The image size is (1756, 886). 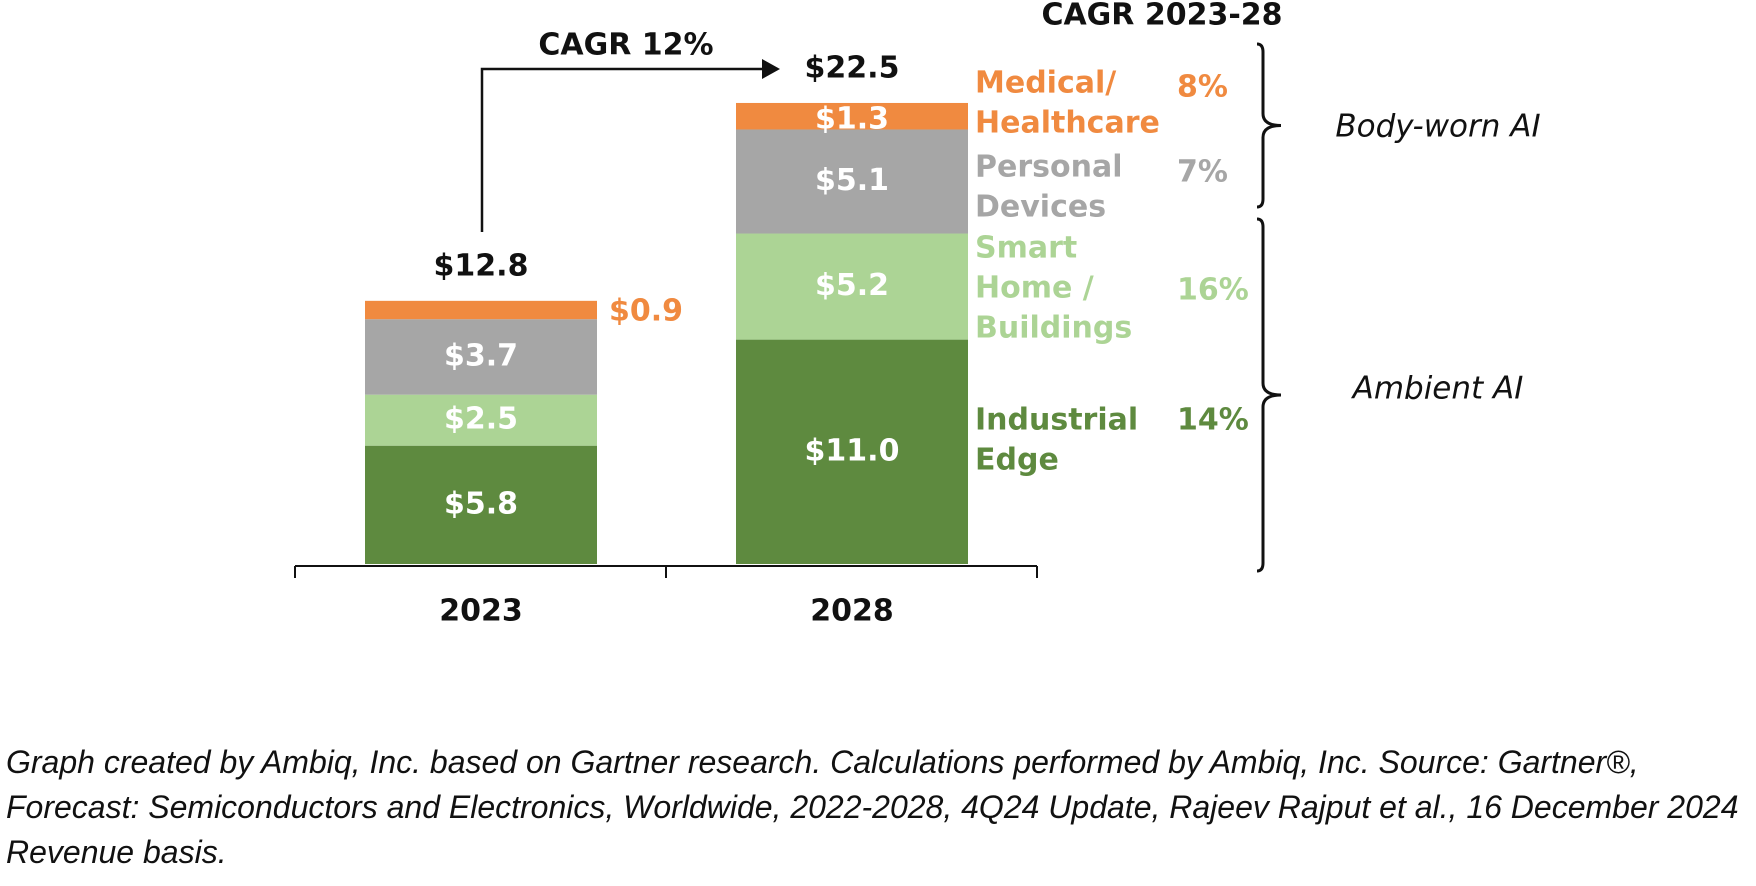 I want to click on segment-label-2028-2: $5.1, so click(x=852, y=180).